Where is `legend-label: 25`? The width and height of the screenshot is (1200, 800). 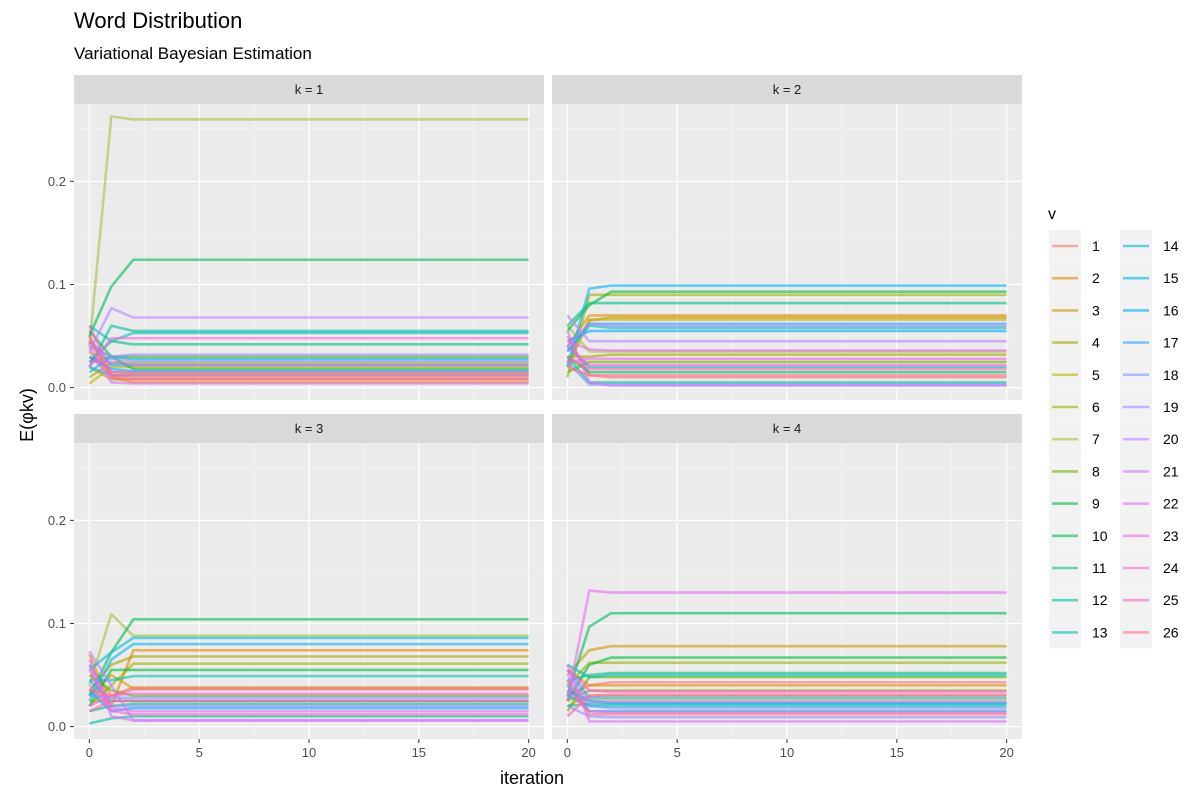 legend-label: 25 is located at coordinates (1171, 600).